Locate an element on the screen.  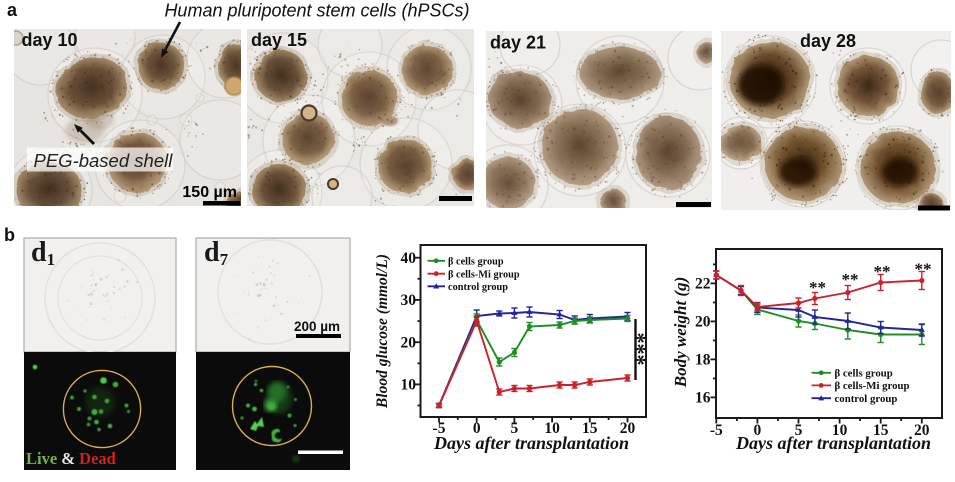
svg-text: a is located at coordinates (12, 10).